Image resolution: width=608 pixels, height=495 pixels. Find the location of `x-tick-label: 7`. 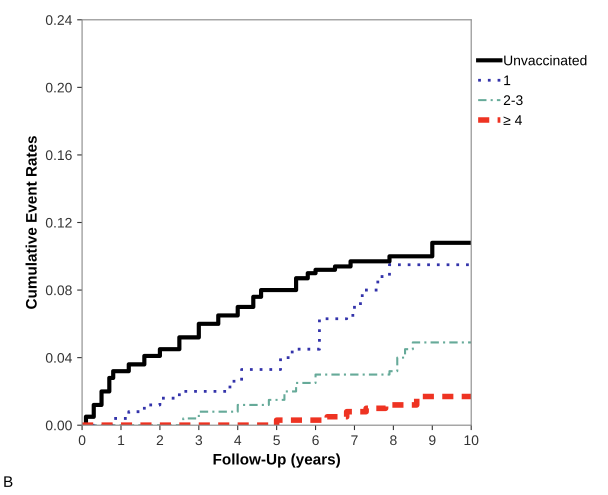

x-tick-label: 7 is located at coordinates (354, 440).